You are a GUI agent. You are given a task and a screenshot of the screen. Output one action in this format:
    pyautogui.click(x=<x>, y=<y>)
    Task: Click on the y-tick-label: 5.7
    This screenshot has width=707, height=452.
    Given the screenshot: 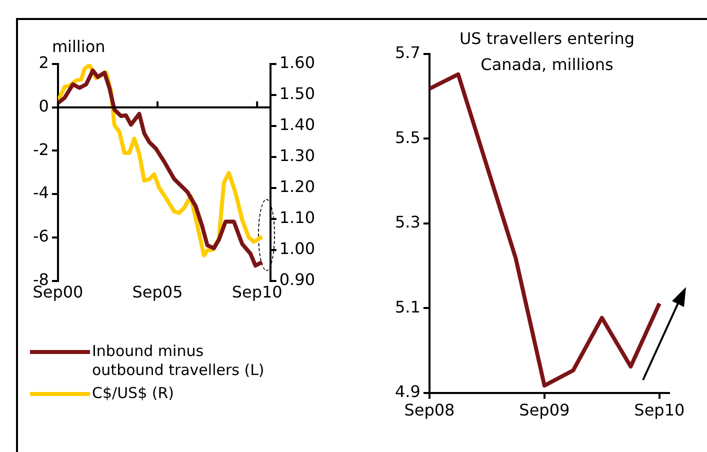 What is the action you would take?
    pyautogui.click(x=407, y=52)
    